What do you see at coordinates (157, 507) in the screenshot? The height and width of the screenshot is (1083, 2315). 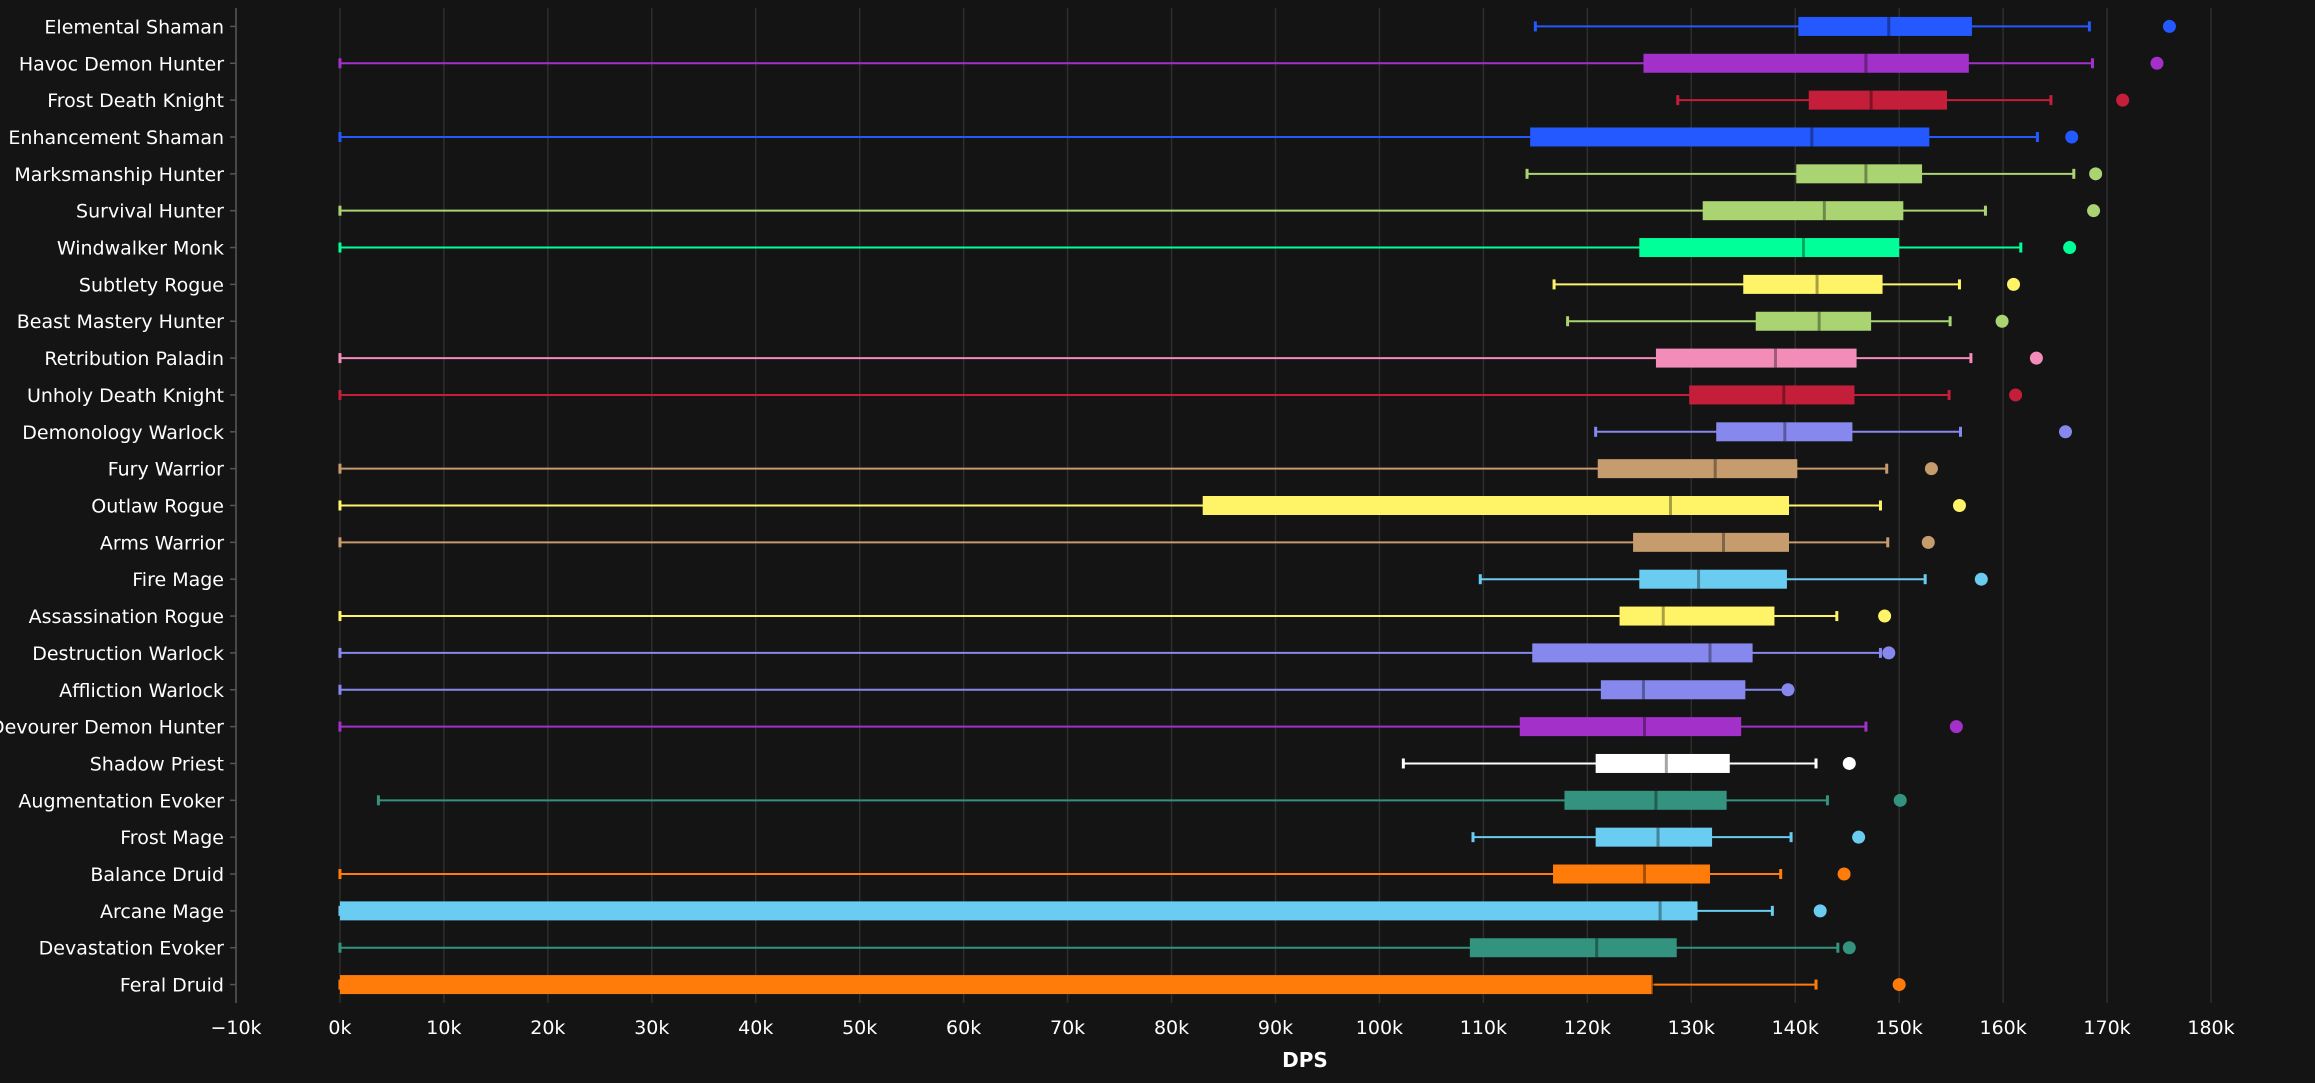 I see `category-label: Outlaw Rogue` at bounding box center [157, 507].